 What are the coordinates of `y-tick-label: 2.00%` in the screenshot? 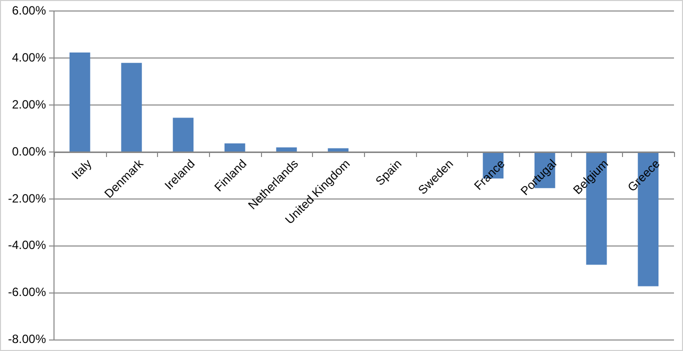 It's located at (29, 104).